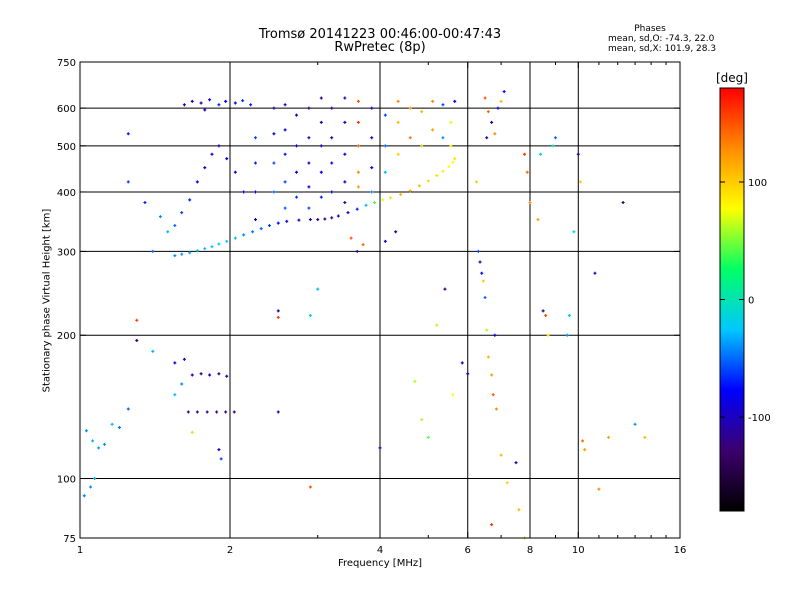  What do you see at coordinates (66, 336) in the screenshot?
I see `y-tick-label: 200` at bounding box center [66, 336].